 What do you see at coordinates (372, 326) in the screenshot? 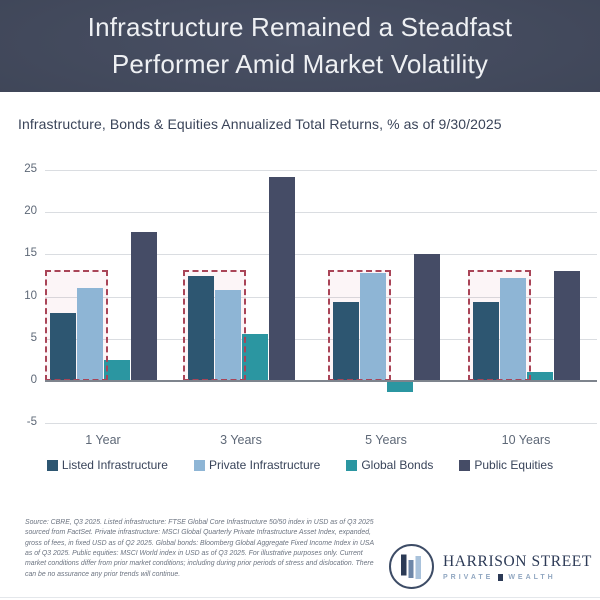
I see `bar-private-infrastructure-5-years` at bounding box center [372, 326].